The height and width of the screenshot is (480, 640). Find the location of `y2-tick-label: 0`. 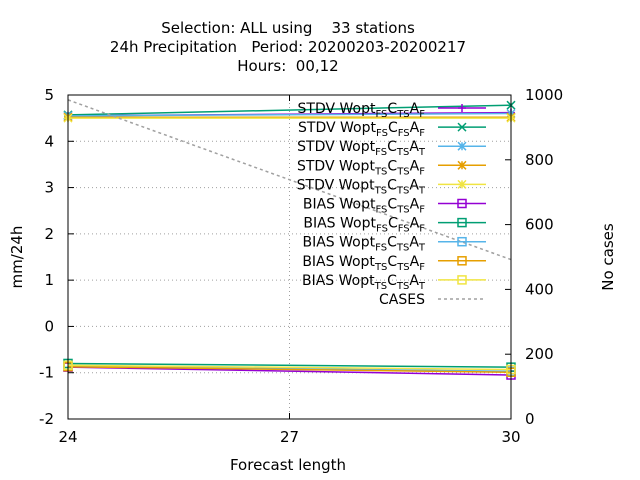

y2-tick-label: 0 is located at coordinates (530, 419).